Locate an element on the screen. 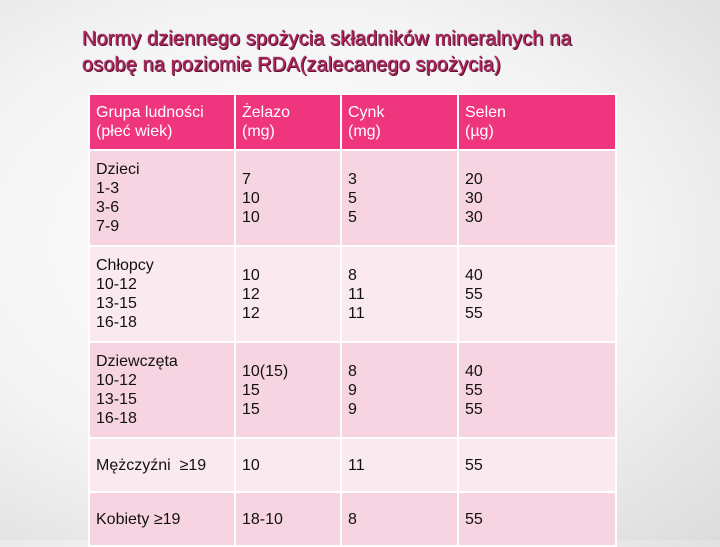 The image size is (720, 547). header-selenium: Selen (µg) is located at coordinates (537, 122).